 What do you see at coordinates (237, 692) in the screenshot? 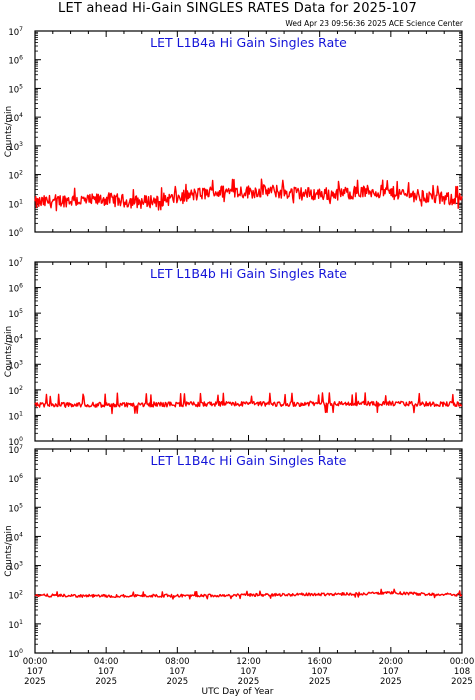
I see `x-axis-label: UTC Day of Year` at bounding box center [237, 692].